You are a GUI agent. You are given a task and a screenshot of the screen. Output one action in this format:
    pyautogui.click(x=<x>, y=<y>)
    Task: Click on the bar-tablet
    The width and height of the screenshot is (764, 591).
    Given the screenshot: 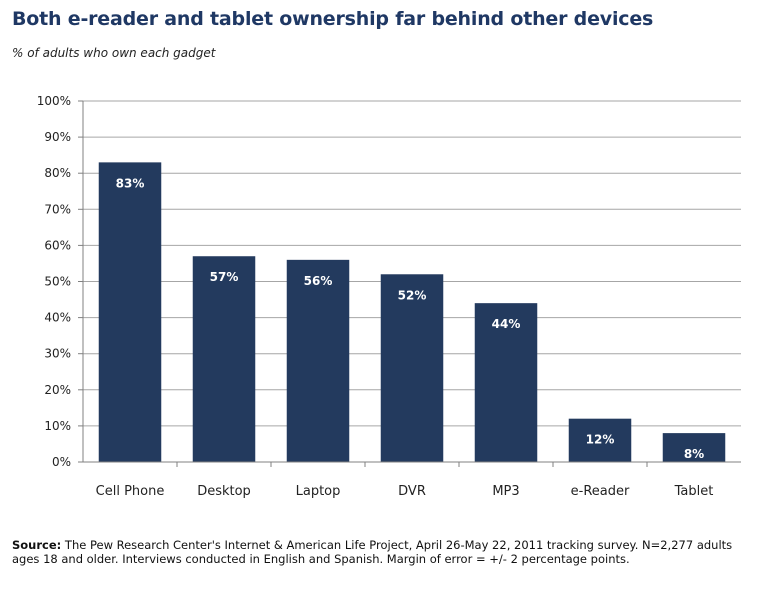 What is the action you would take?
    pyautogui.click(x=694, y=447)
    